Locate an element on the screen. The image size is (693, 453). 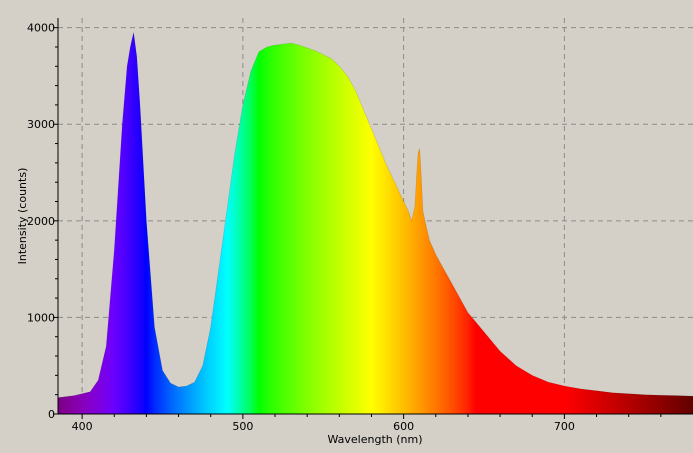
x-tick-label: 700 is located at coordinates (564, 426).